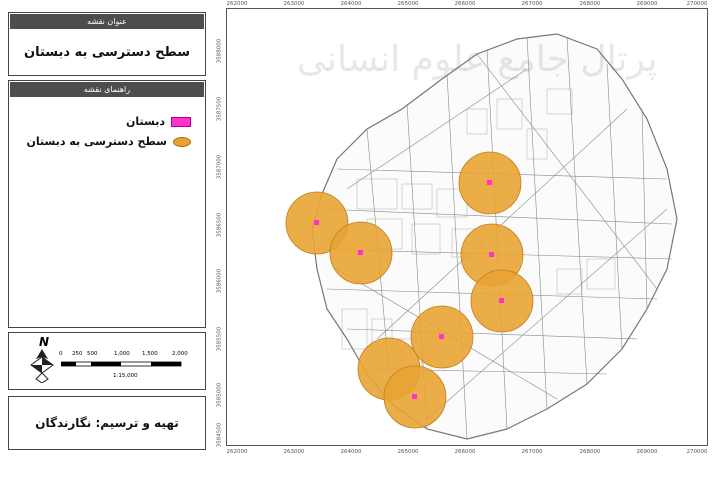 This screenshot has width=717, height=481. I want to click on legend-item-school: دبستان, so click(158, 121).